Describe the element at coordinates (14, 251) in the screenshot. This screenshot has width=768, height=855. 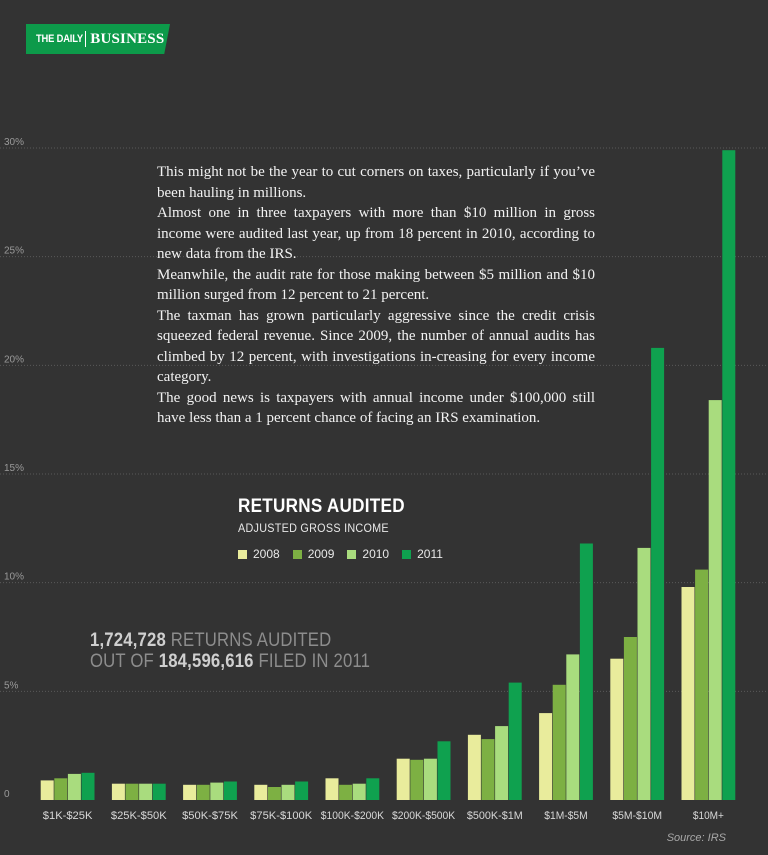
I see `y-tick-label: 25%` at that location.